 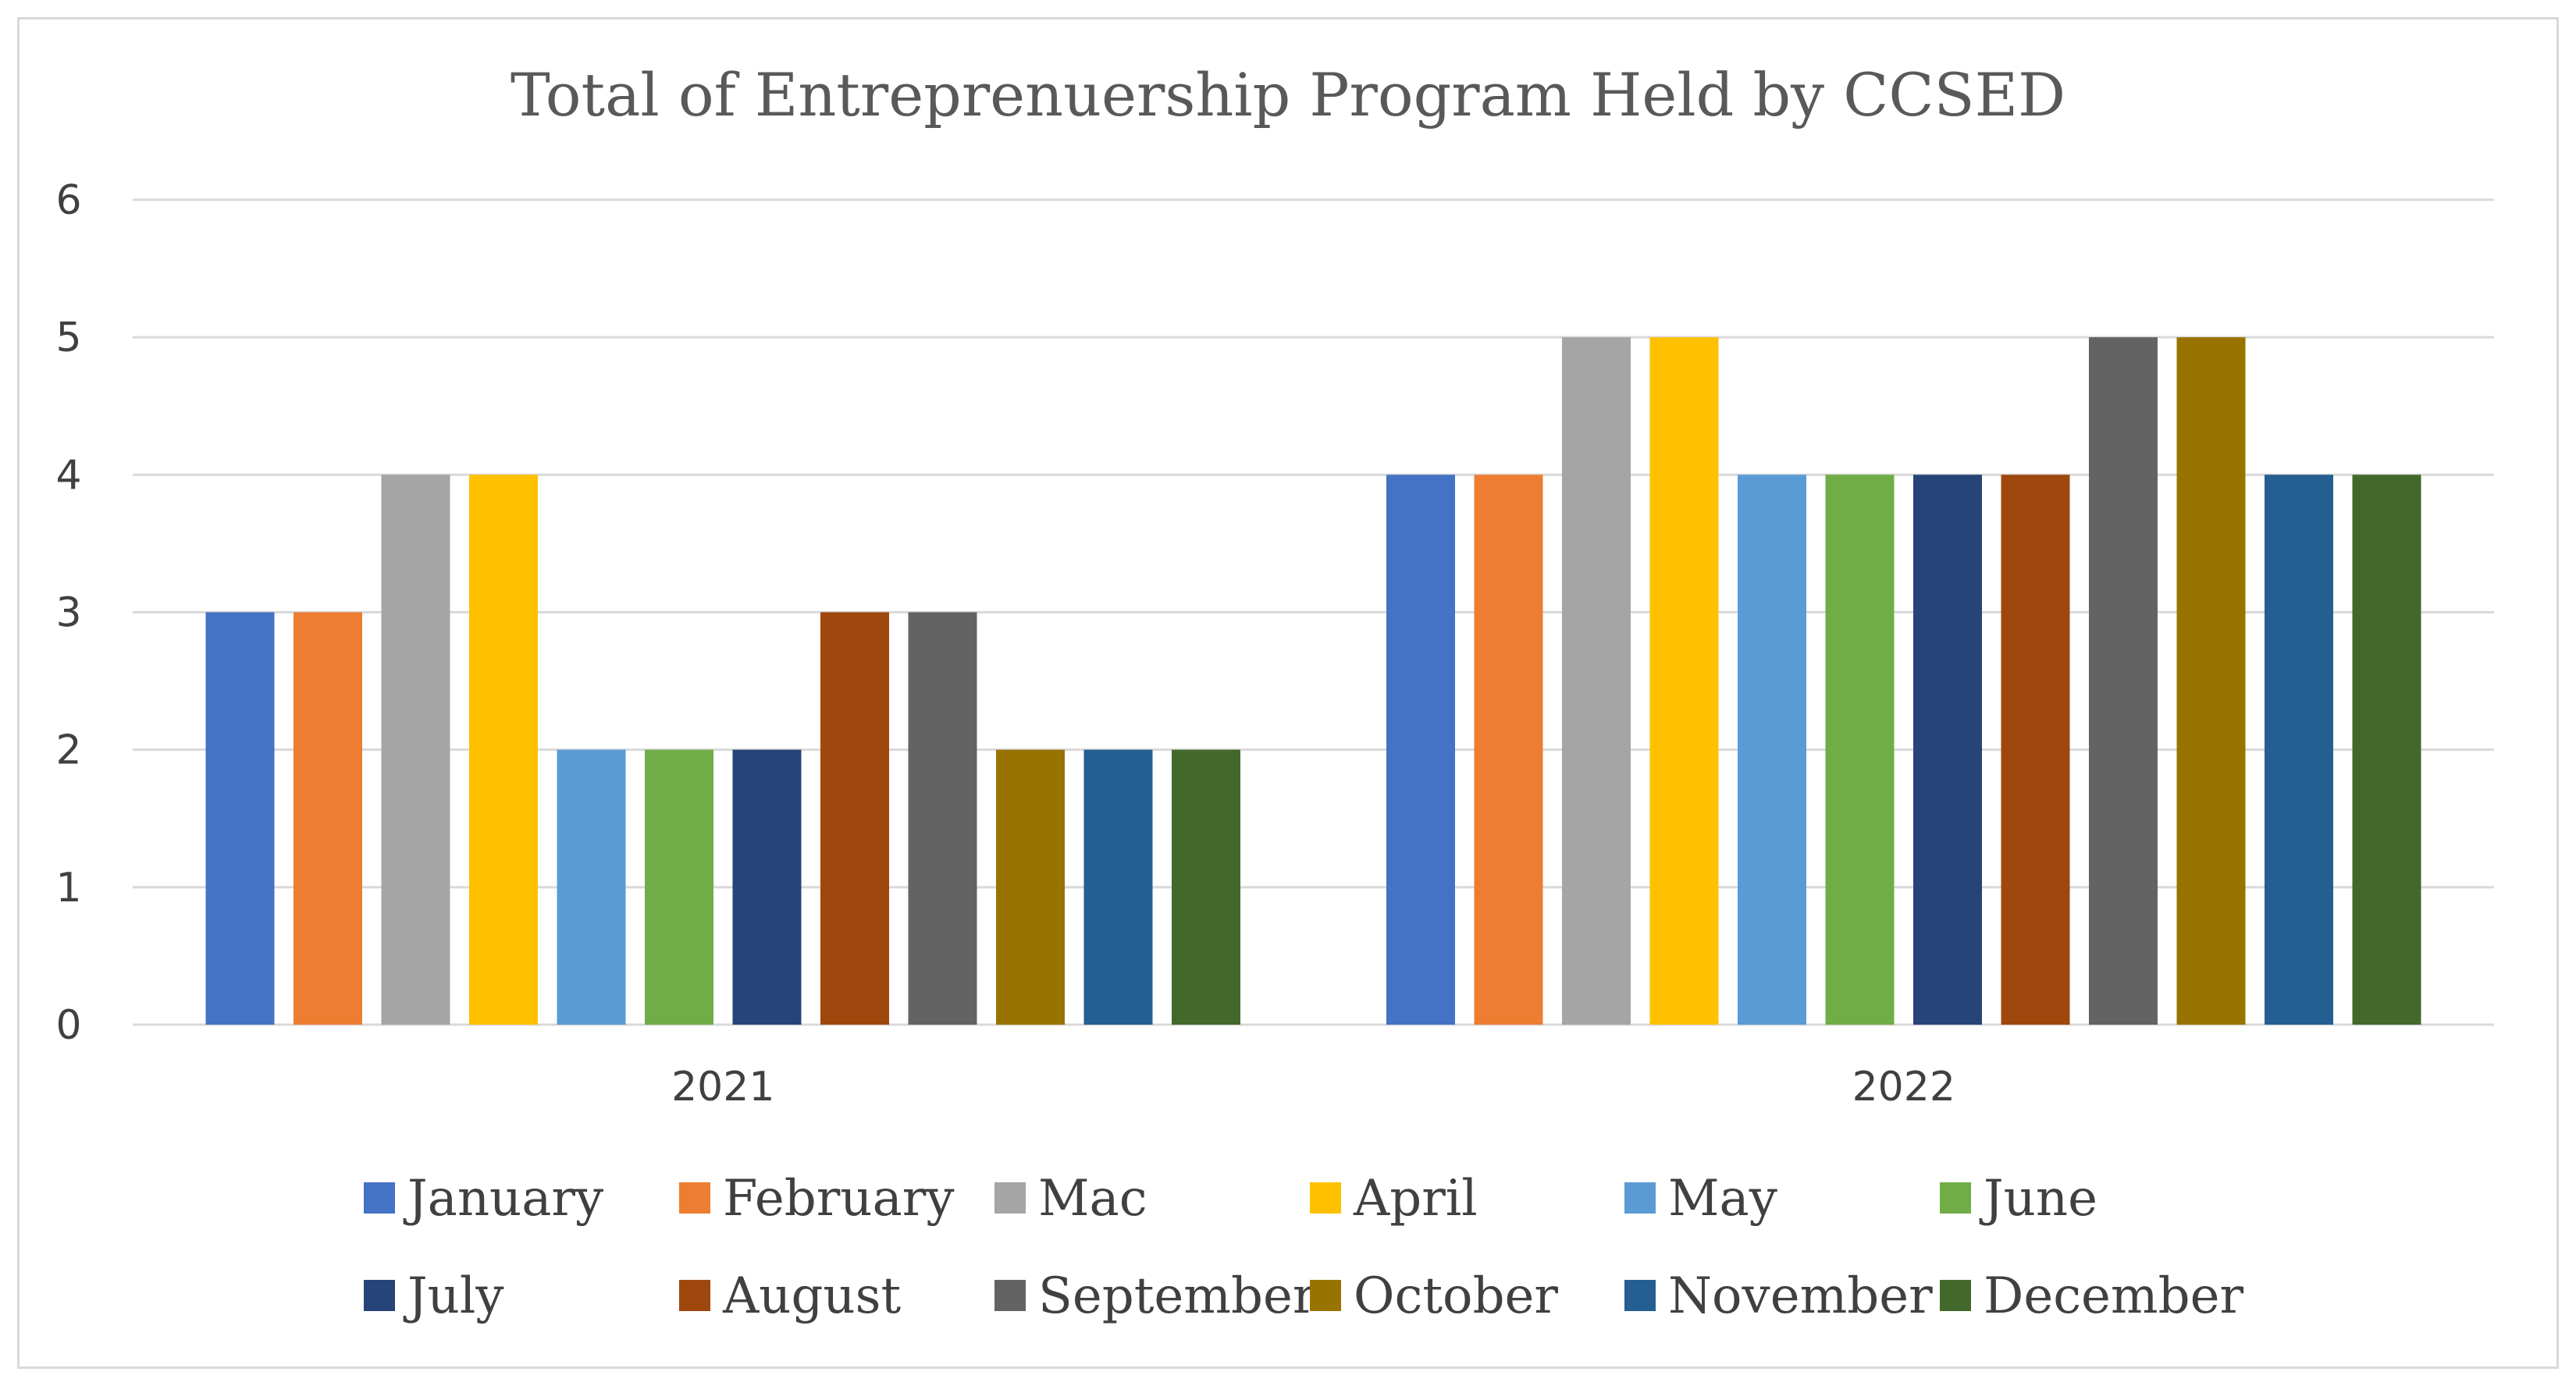 I want to click on y-tick-label: 3, so click(x=68, y=613).